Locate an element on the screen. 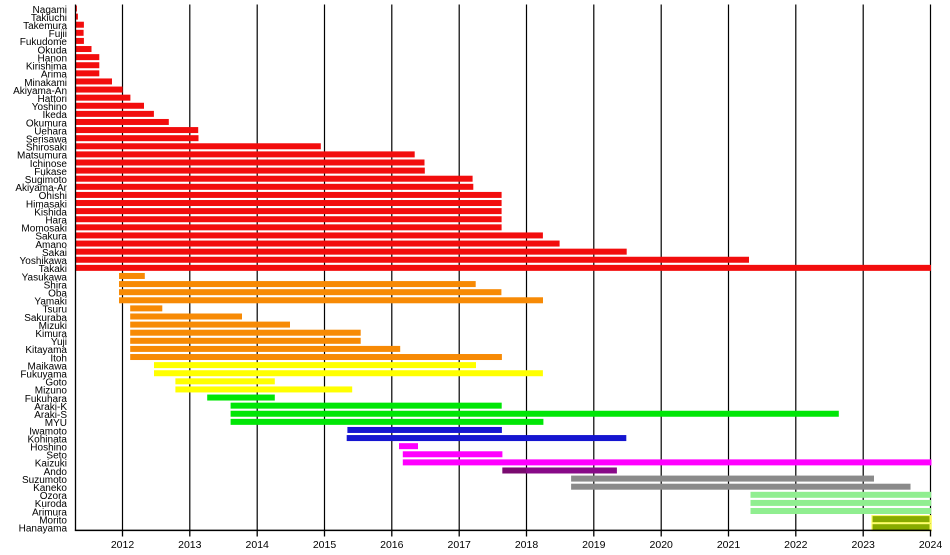 The image size is (950, 555). svg-text: Sakai is located at coordinates (54, 253).